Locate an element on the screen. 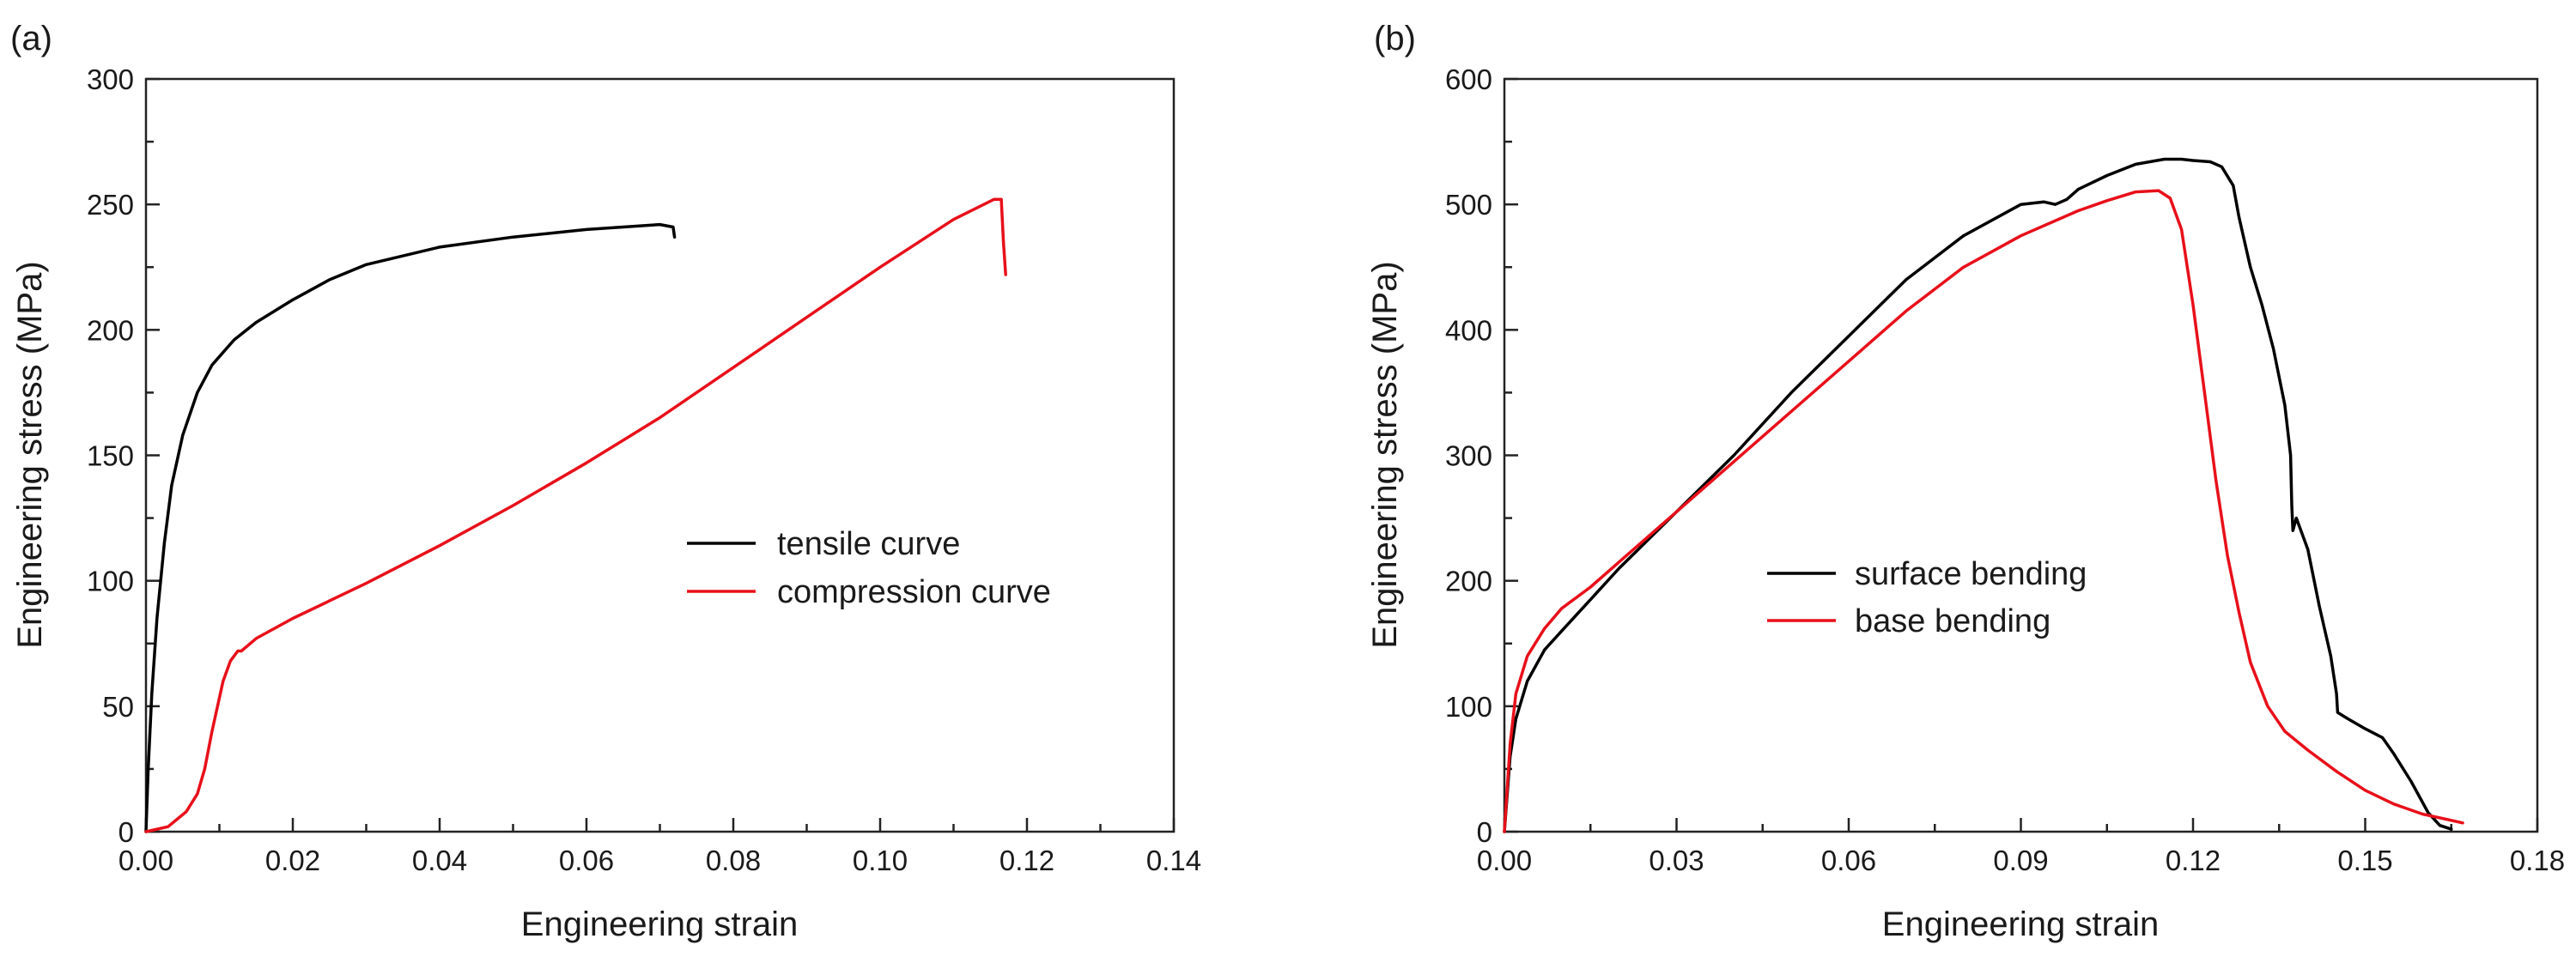 This screenshot has height=963, width=2576. panel-b-x-tick-label: 0.00 is located at coordinates (1504, 860).